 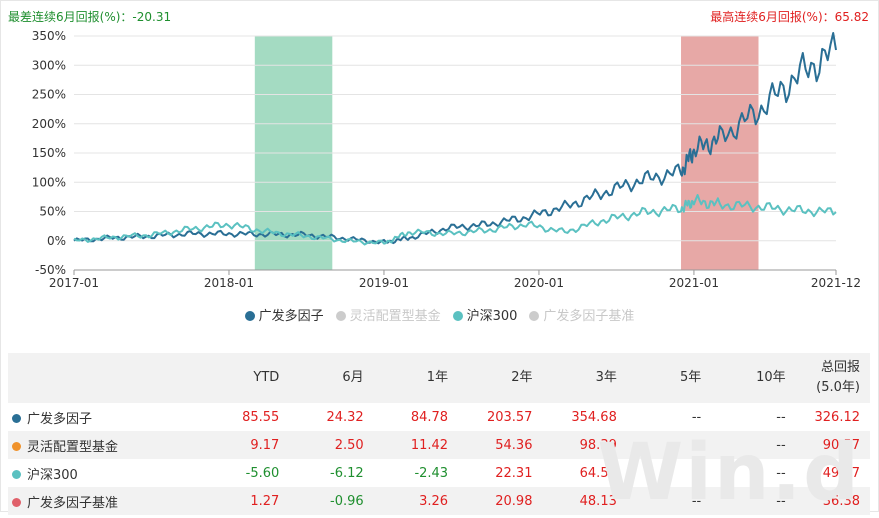 I want to click on x-tick-label: 2021-01, so click(x=694, y=283).